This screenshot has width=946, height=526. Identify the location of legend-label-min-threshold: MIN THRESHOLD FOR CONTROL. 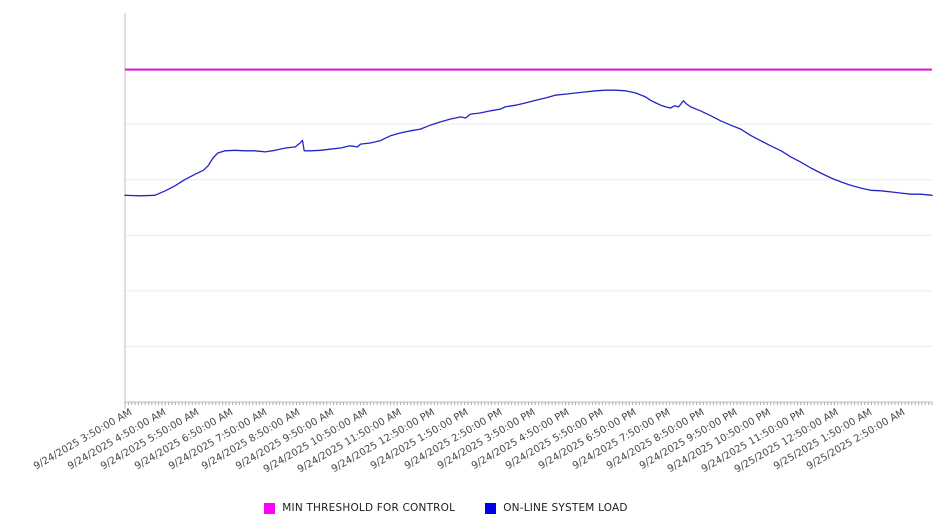
(369, 508).